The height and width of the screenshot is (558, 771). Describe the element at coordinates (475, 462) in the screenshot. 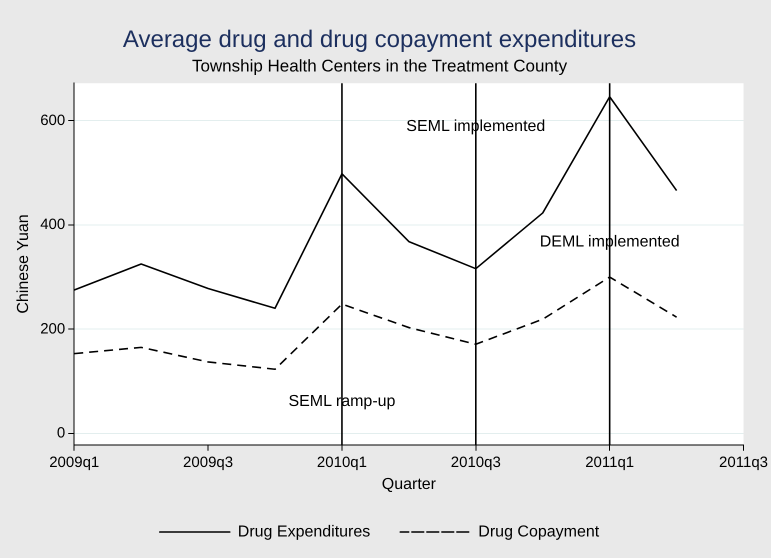

I see `x-tick-label: 2010q3` at that location.